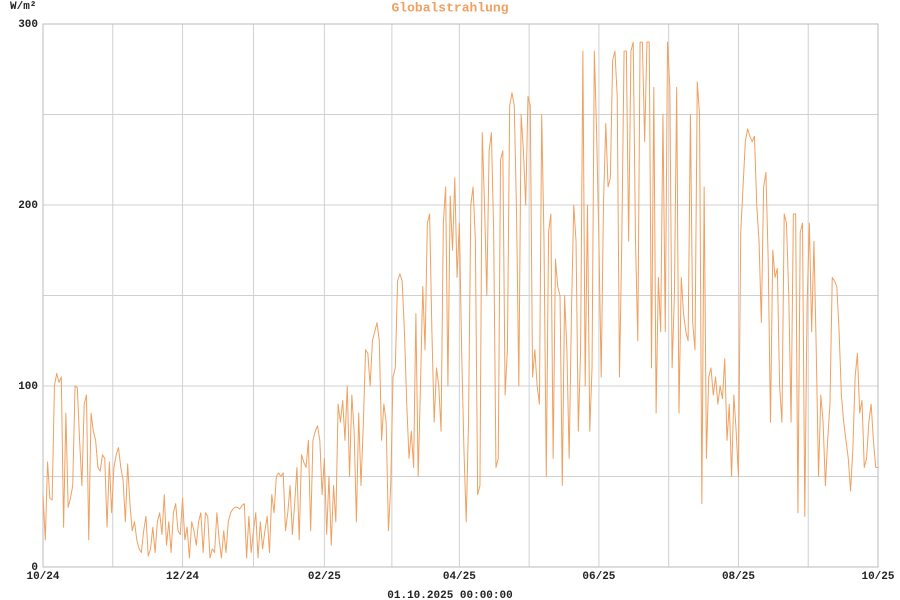  What do you see at coordinates (28, 25) in the screenshot?
I see `y-tick-label: 300` at bounding box center [28, 25].